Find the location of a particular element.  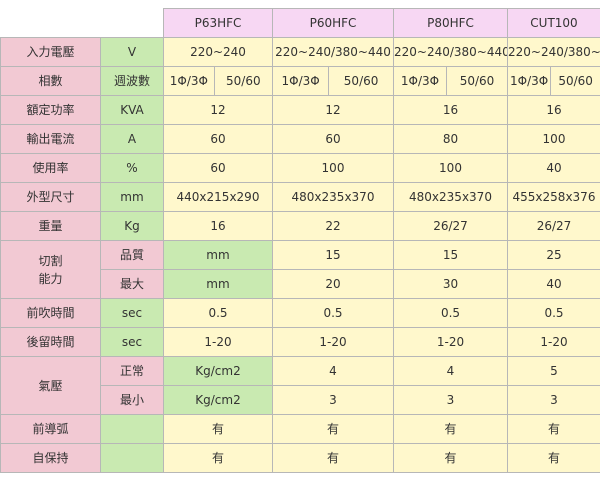

row-label: 外型尺寸 is located at coordinates (50, 197).